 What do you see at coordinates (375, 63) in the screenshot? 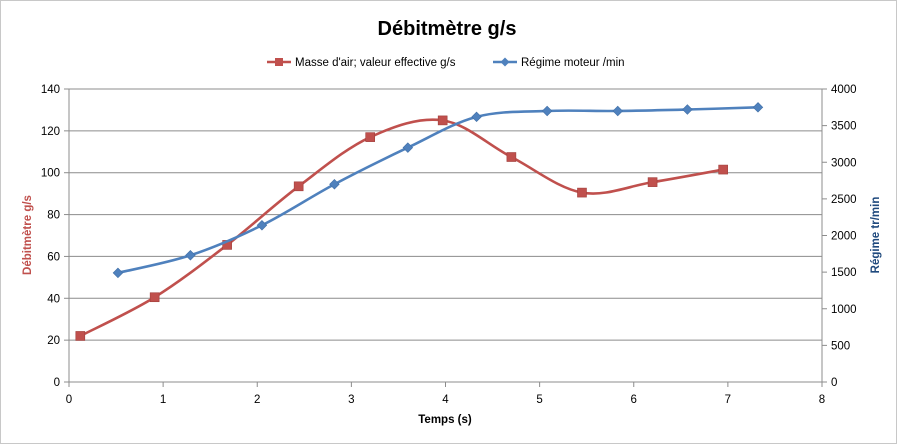
I see `legend-label-masse: Masse d'air; valeur effective g/s` at bounding box center [375, 63].